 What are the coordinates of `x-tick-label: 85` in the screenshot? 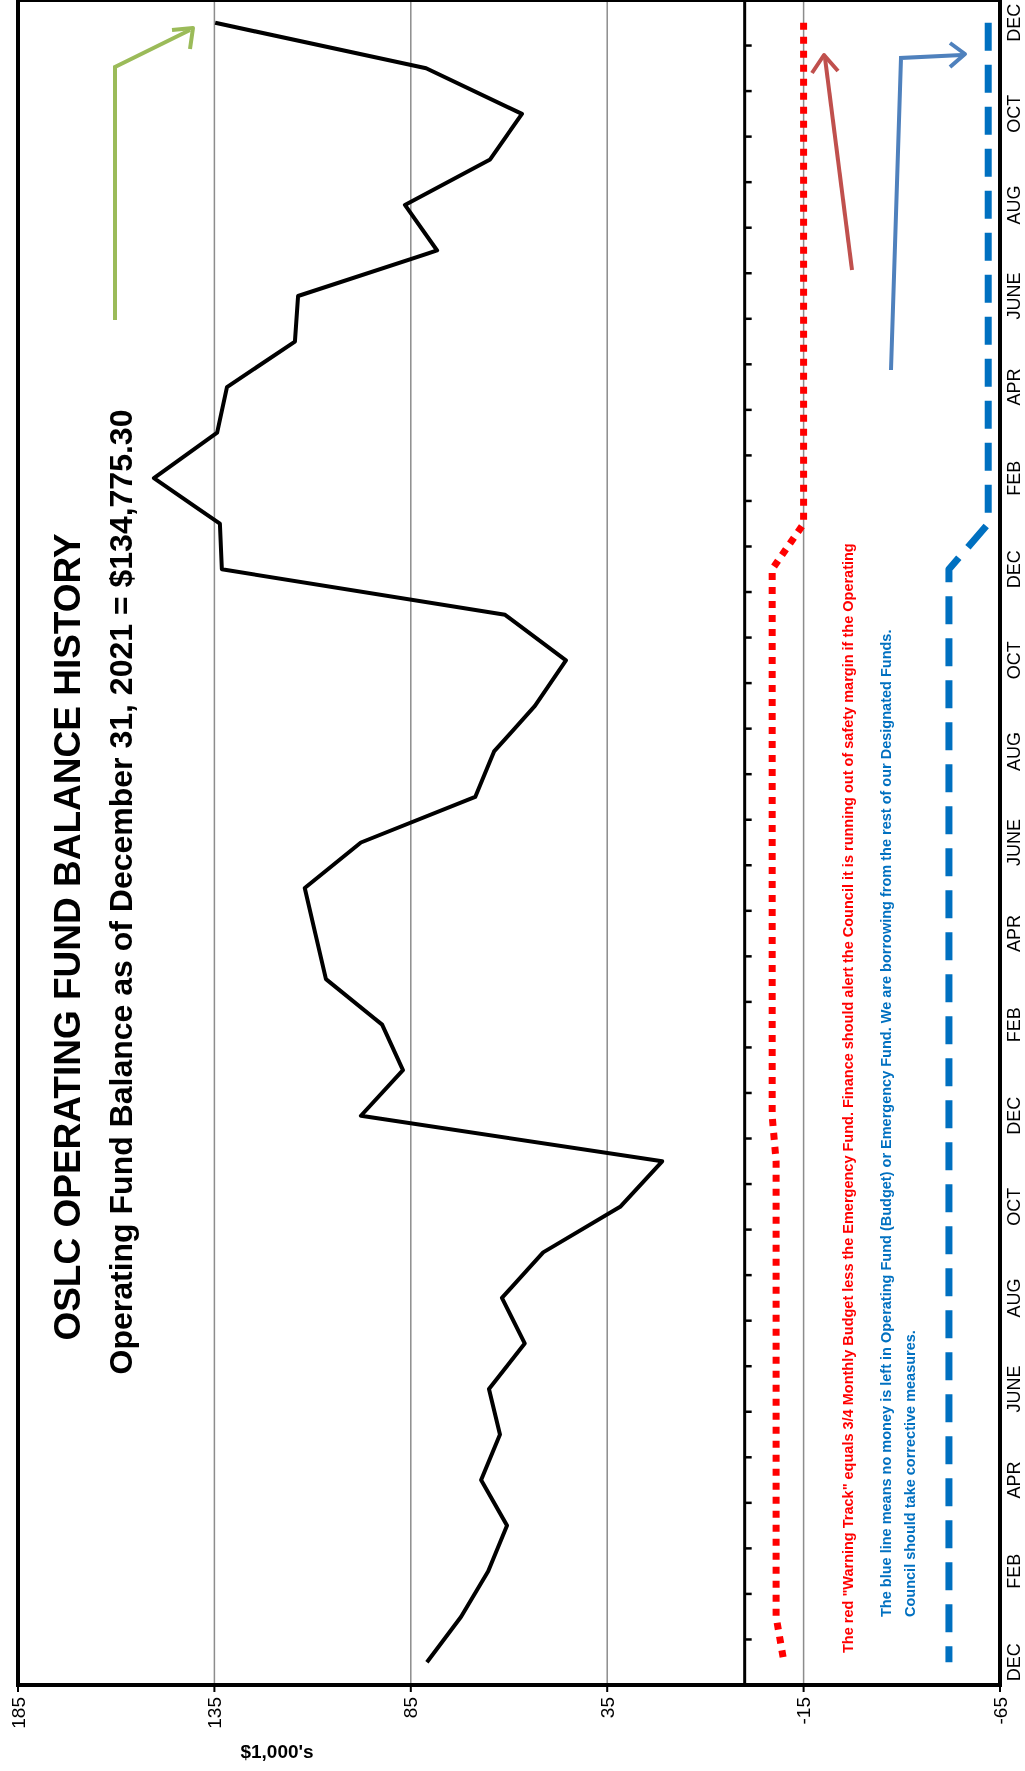 It's located at (411, 1708).